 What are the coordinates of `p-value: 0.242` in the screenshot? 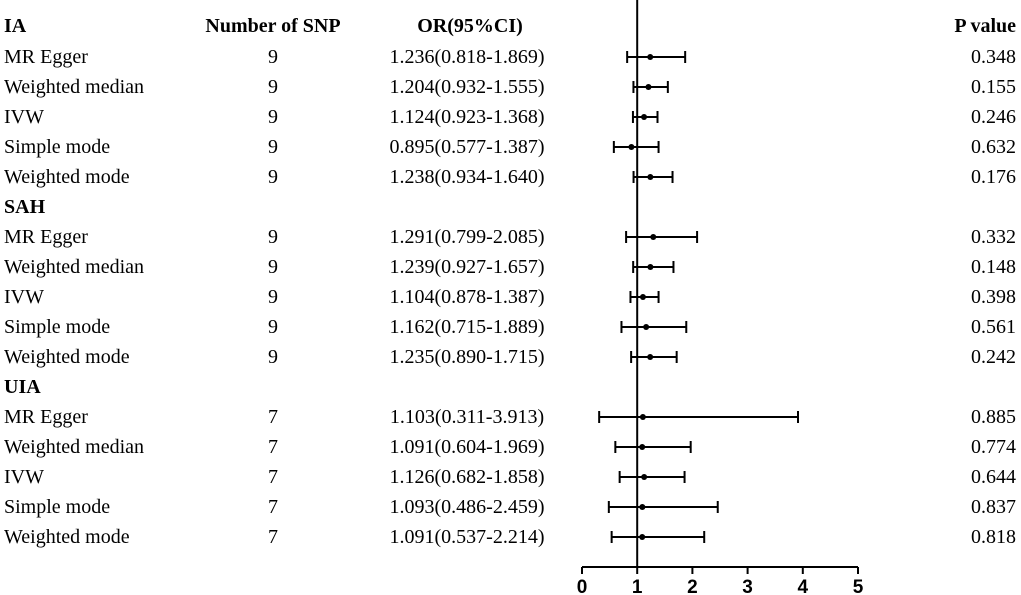 It's located at (993, 357).